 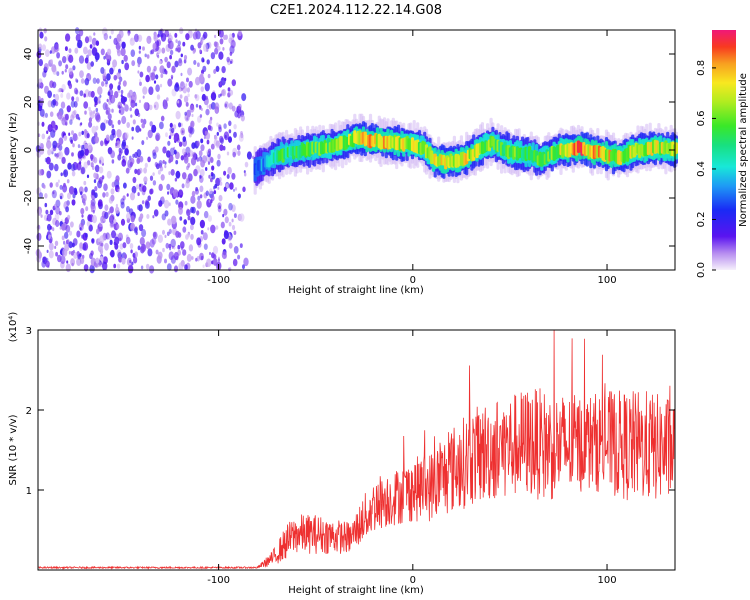 I want to click on x-tick-label: -100, so click(x=218, y=280).